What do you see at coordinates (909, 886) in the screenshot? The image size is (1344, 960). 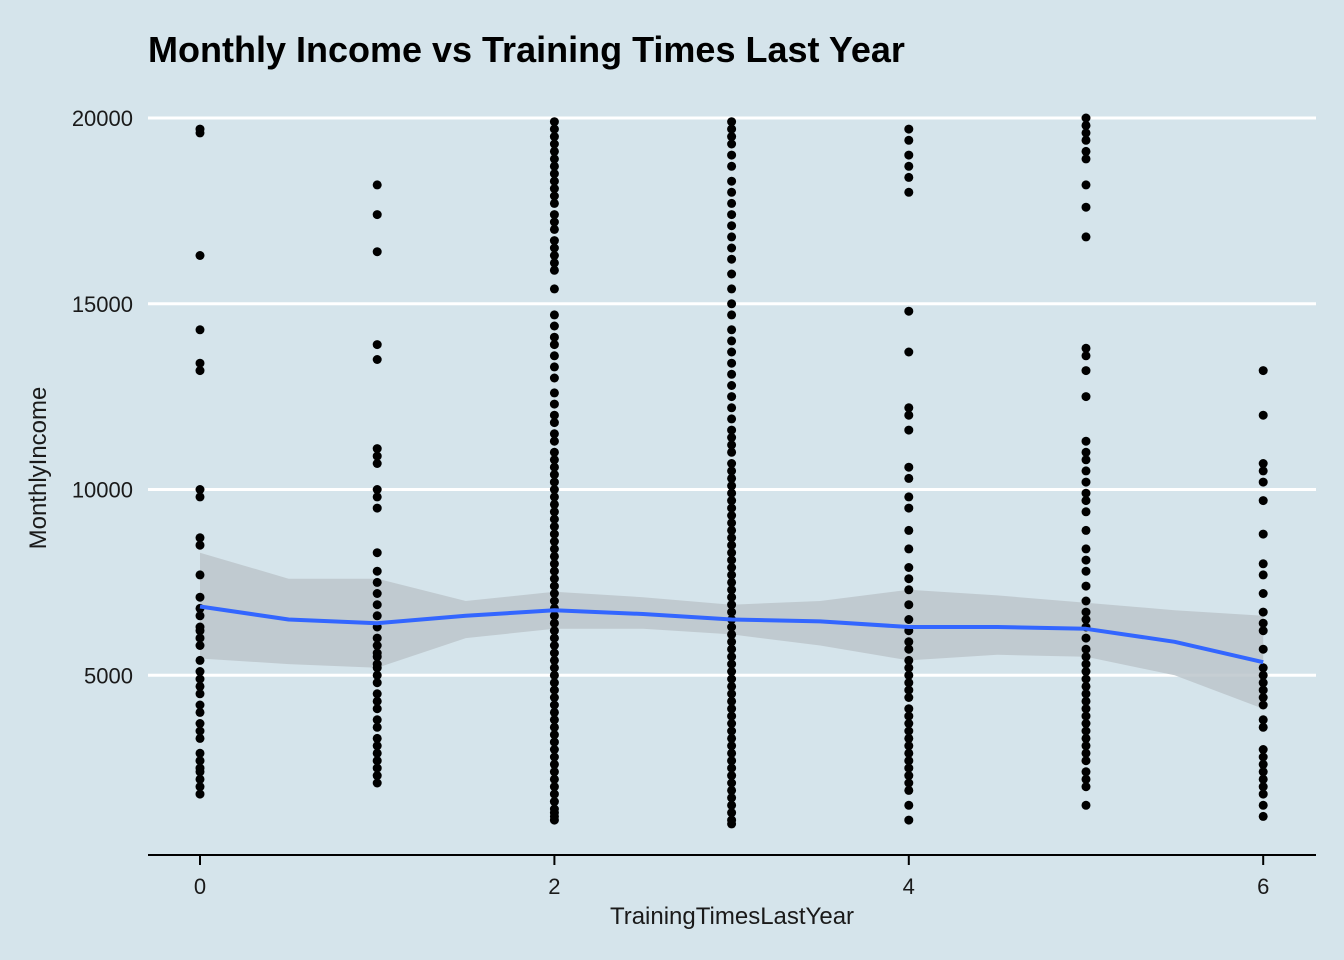 I see `x-tick-label: 4` at bounding box center [909, 886].